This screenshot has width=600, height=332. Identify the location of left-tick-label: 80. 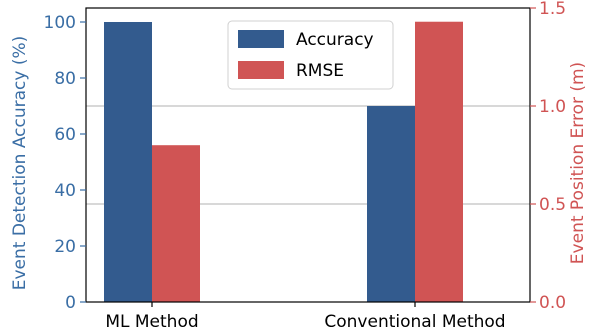
(65, 79).